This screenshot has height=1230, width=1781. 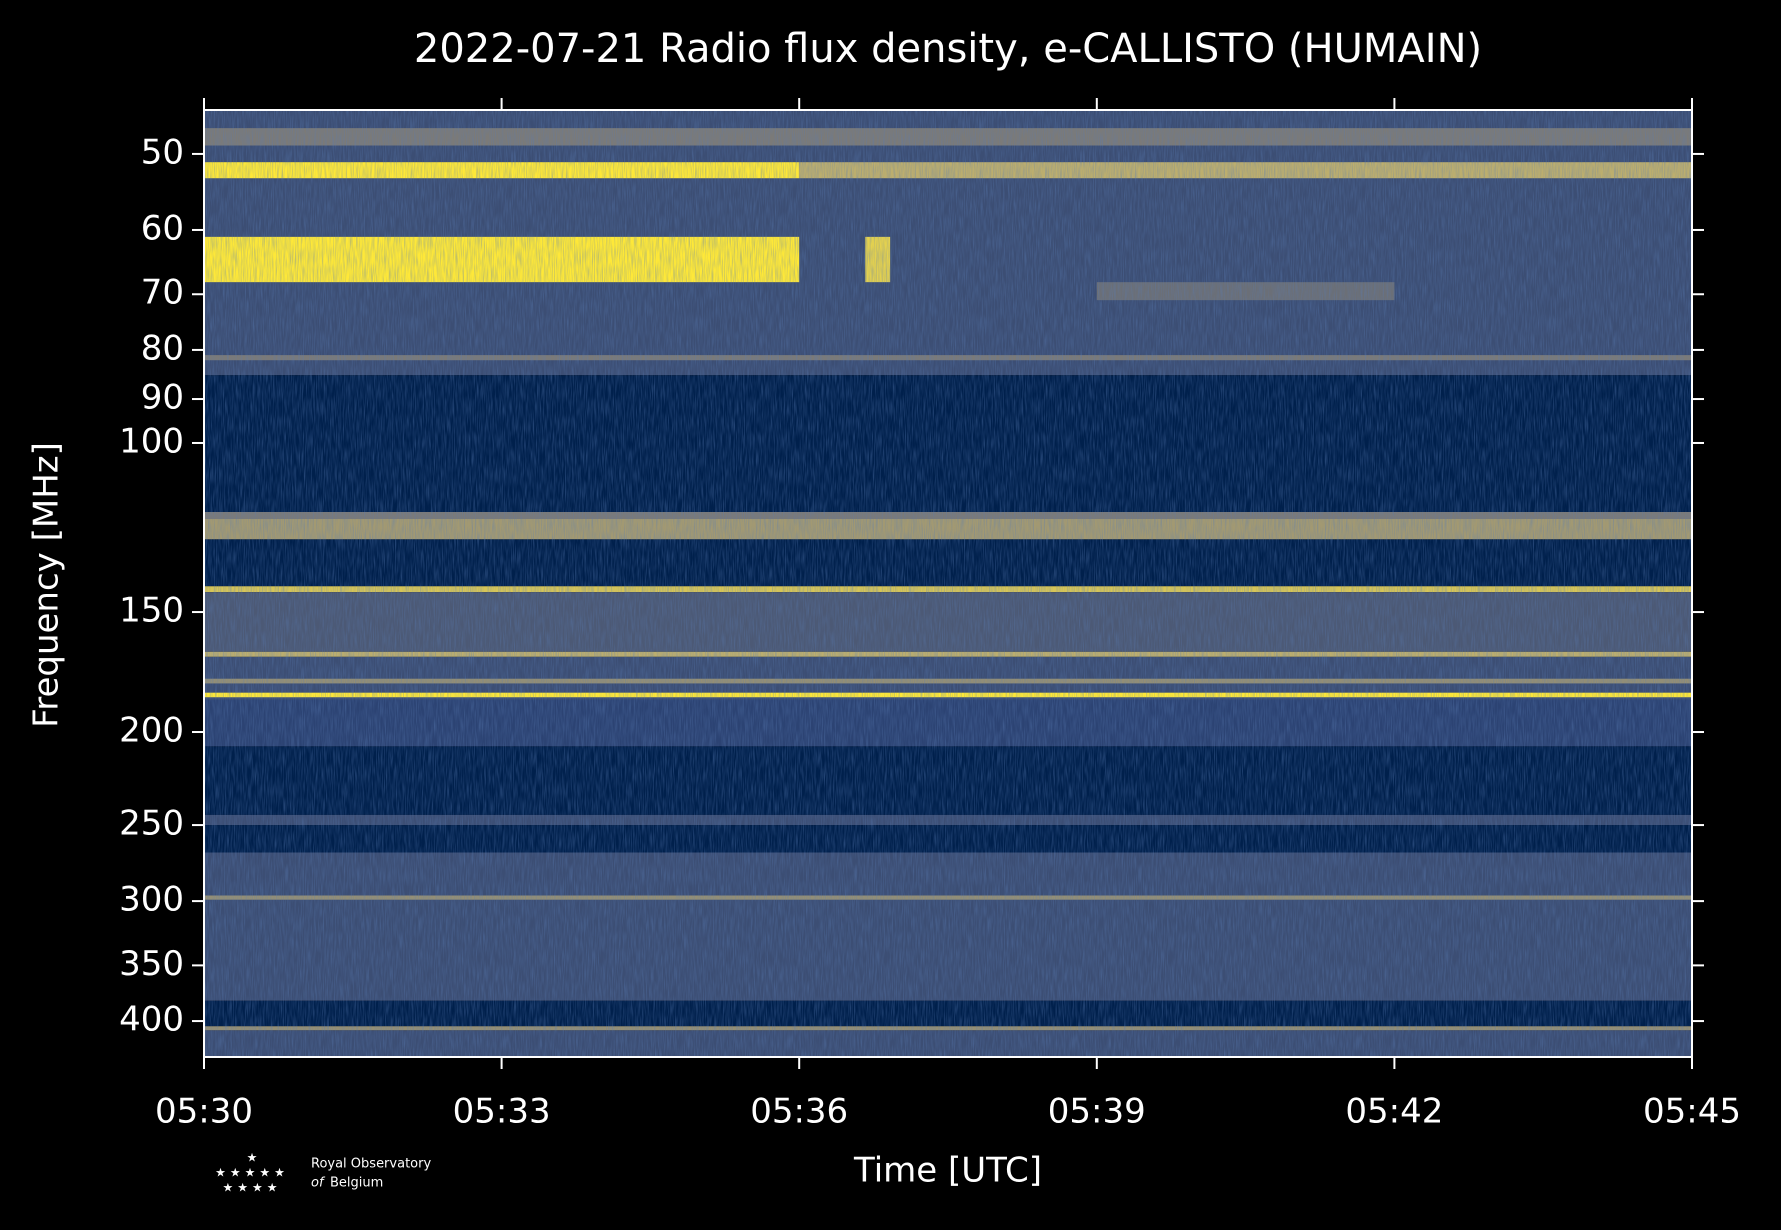 What do you see at coordinates (318, 1183) in the screenshot?
I see `logo-text: of` at bounding box center [318, 1183].